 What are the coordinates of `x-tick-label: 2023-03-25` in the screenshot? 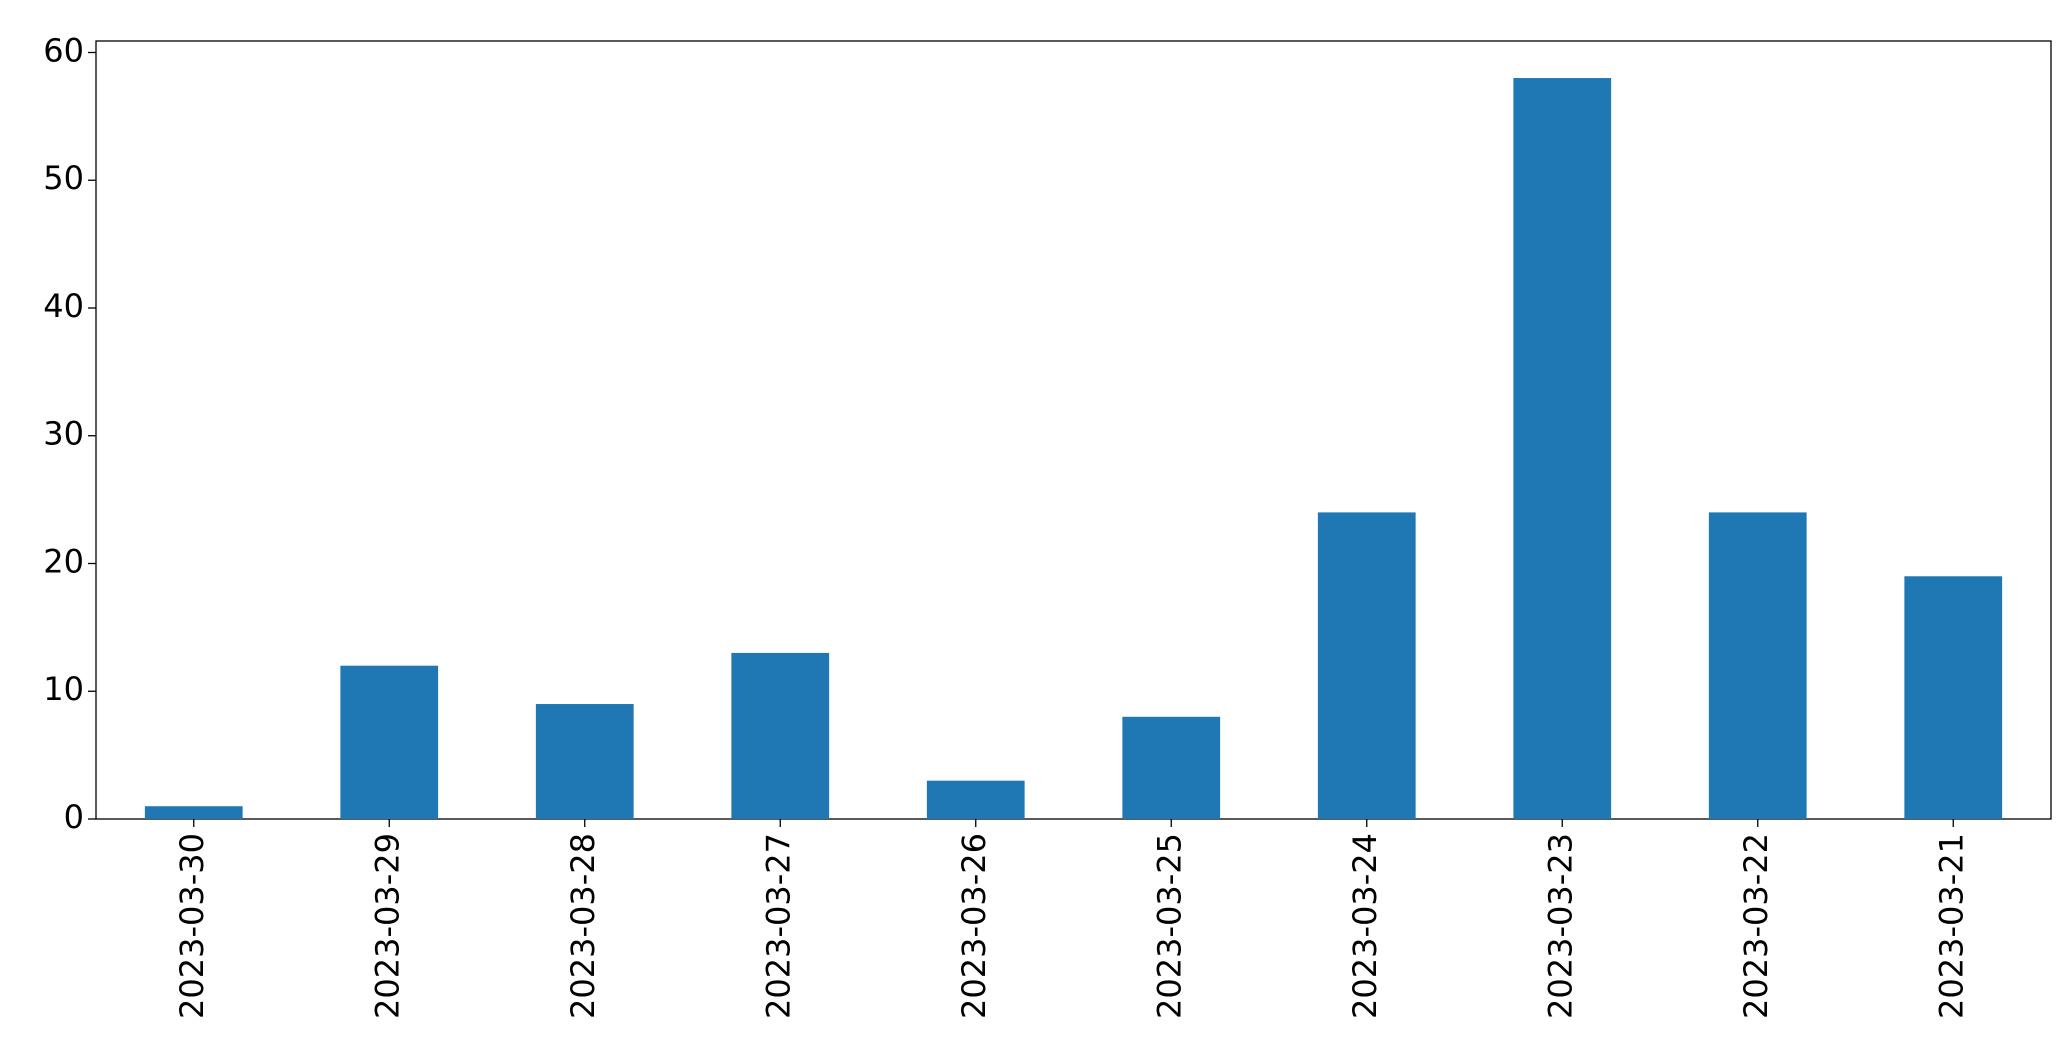 It's located at (1169, 926).